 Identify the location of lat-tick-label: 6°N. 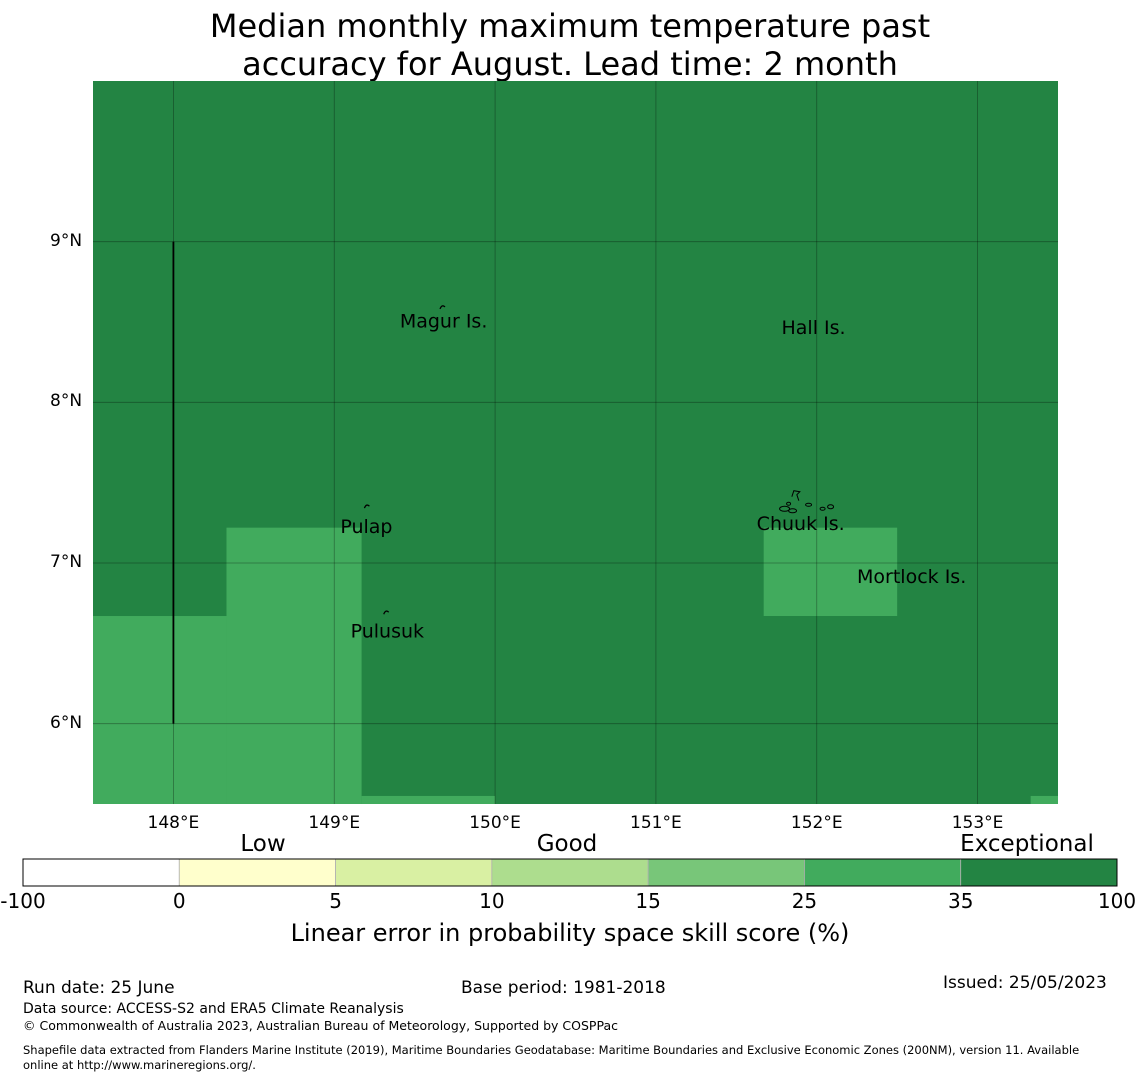
(66, 722).